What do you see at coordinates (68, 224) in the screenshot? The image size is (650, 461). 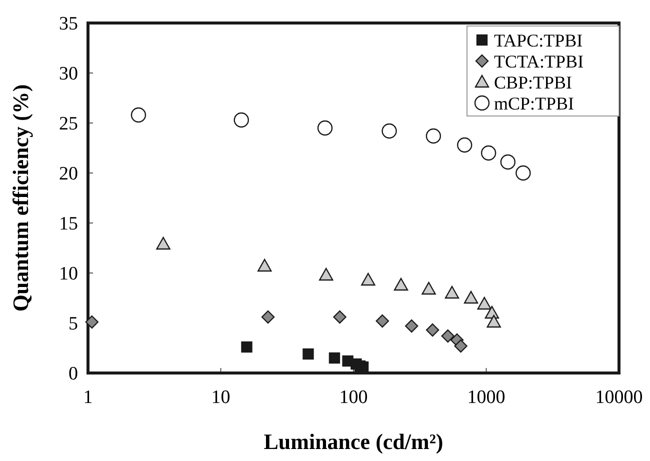 I see `y-tick-label: 15` at bounding box center [68, 224].